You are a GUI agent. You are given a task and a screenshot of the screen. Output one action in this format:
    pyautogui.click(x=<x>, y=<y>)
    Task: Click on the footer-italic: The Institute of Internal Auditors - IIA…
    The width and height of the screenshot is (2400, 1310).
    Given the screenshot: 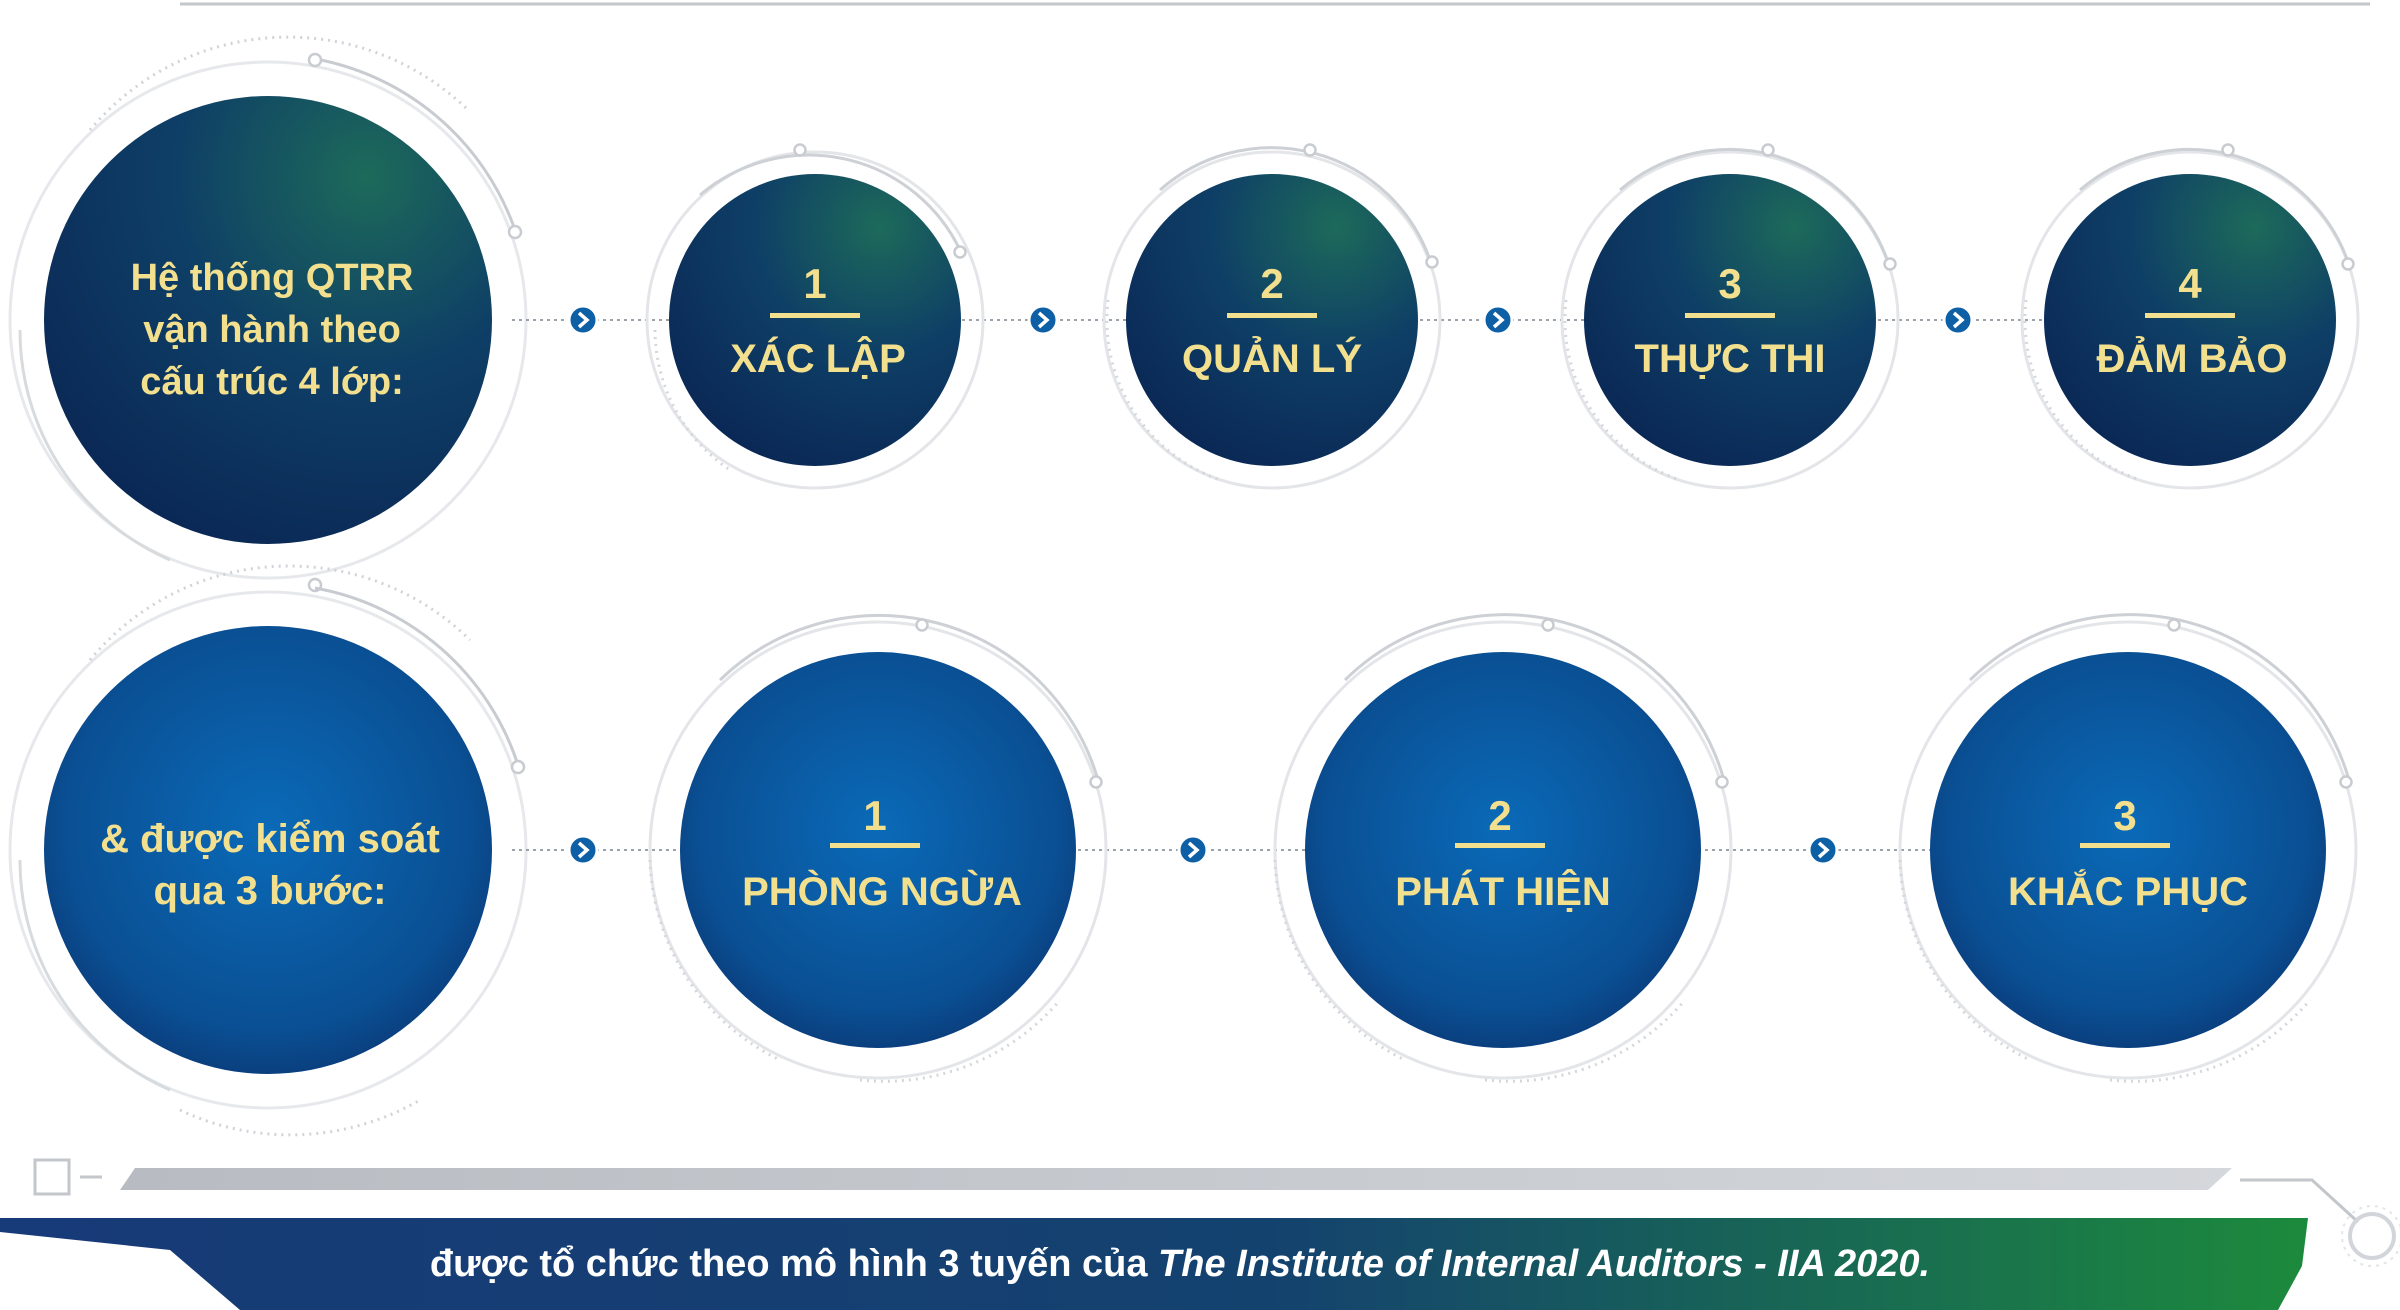 What is the action you would take?
    pyautogui.click(x=1544, y=1264)
    